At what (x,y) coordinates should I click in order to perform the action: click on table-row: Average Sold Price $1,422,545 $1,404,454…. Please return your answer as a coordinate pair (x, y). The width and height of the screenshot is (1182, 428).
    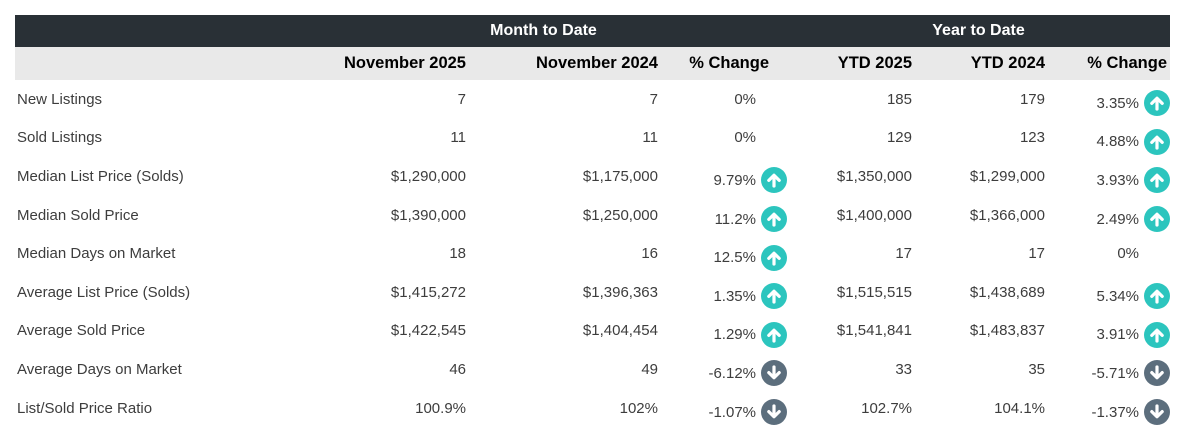
    Looking at the image, I should click on (592, 331).